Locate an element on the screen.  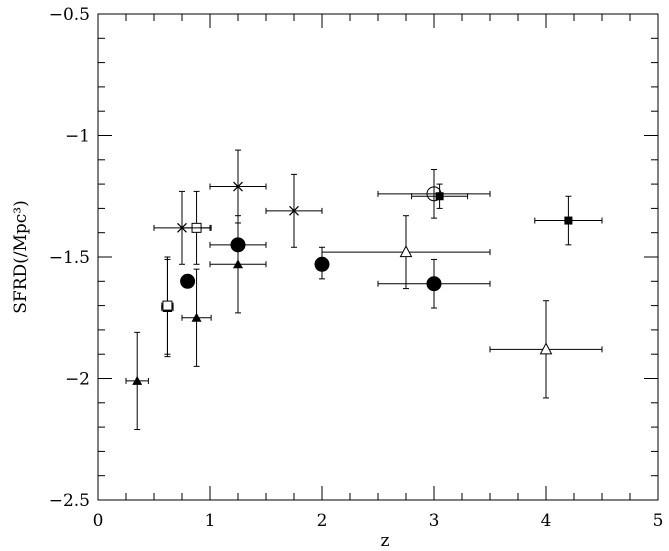
series-open-circle is located at coordinates (434, 194).